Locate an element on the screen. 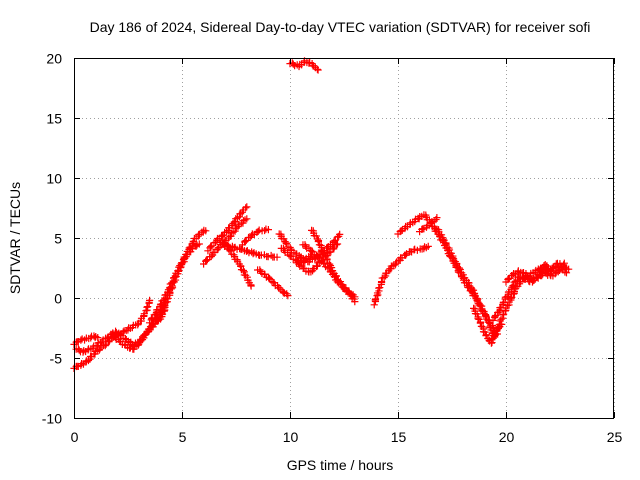 This screenshot has width=640, height=480. x-tick-label: 5 is located at coordinates (183, 437).